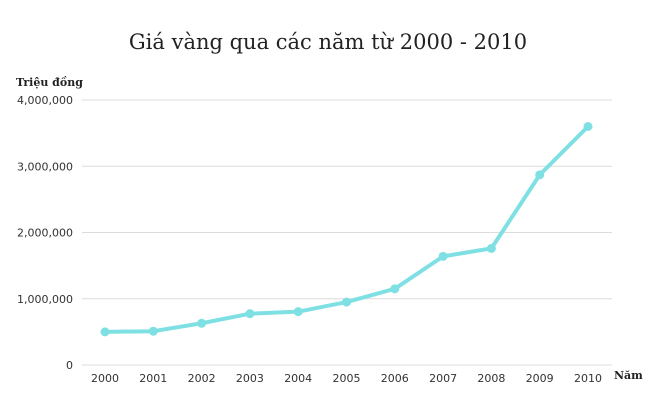 The height and width of the screenshot is (400, 656). I want to click on x-tick-label-6: 2006, so click(395, 378).